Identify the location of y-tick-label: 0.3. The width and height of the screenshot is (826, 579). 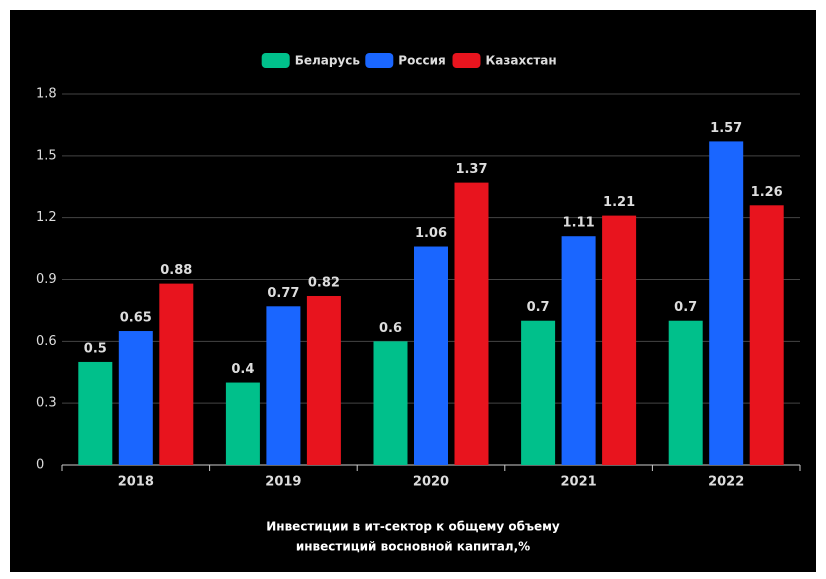
(46, 403).